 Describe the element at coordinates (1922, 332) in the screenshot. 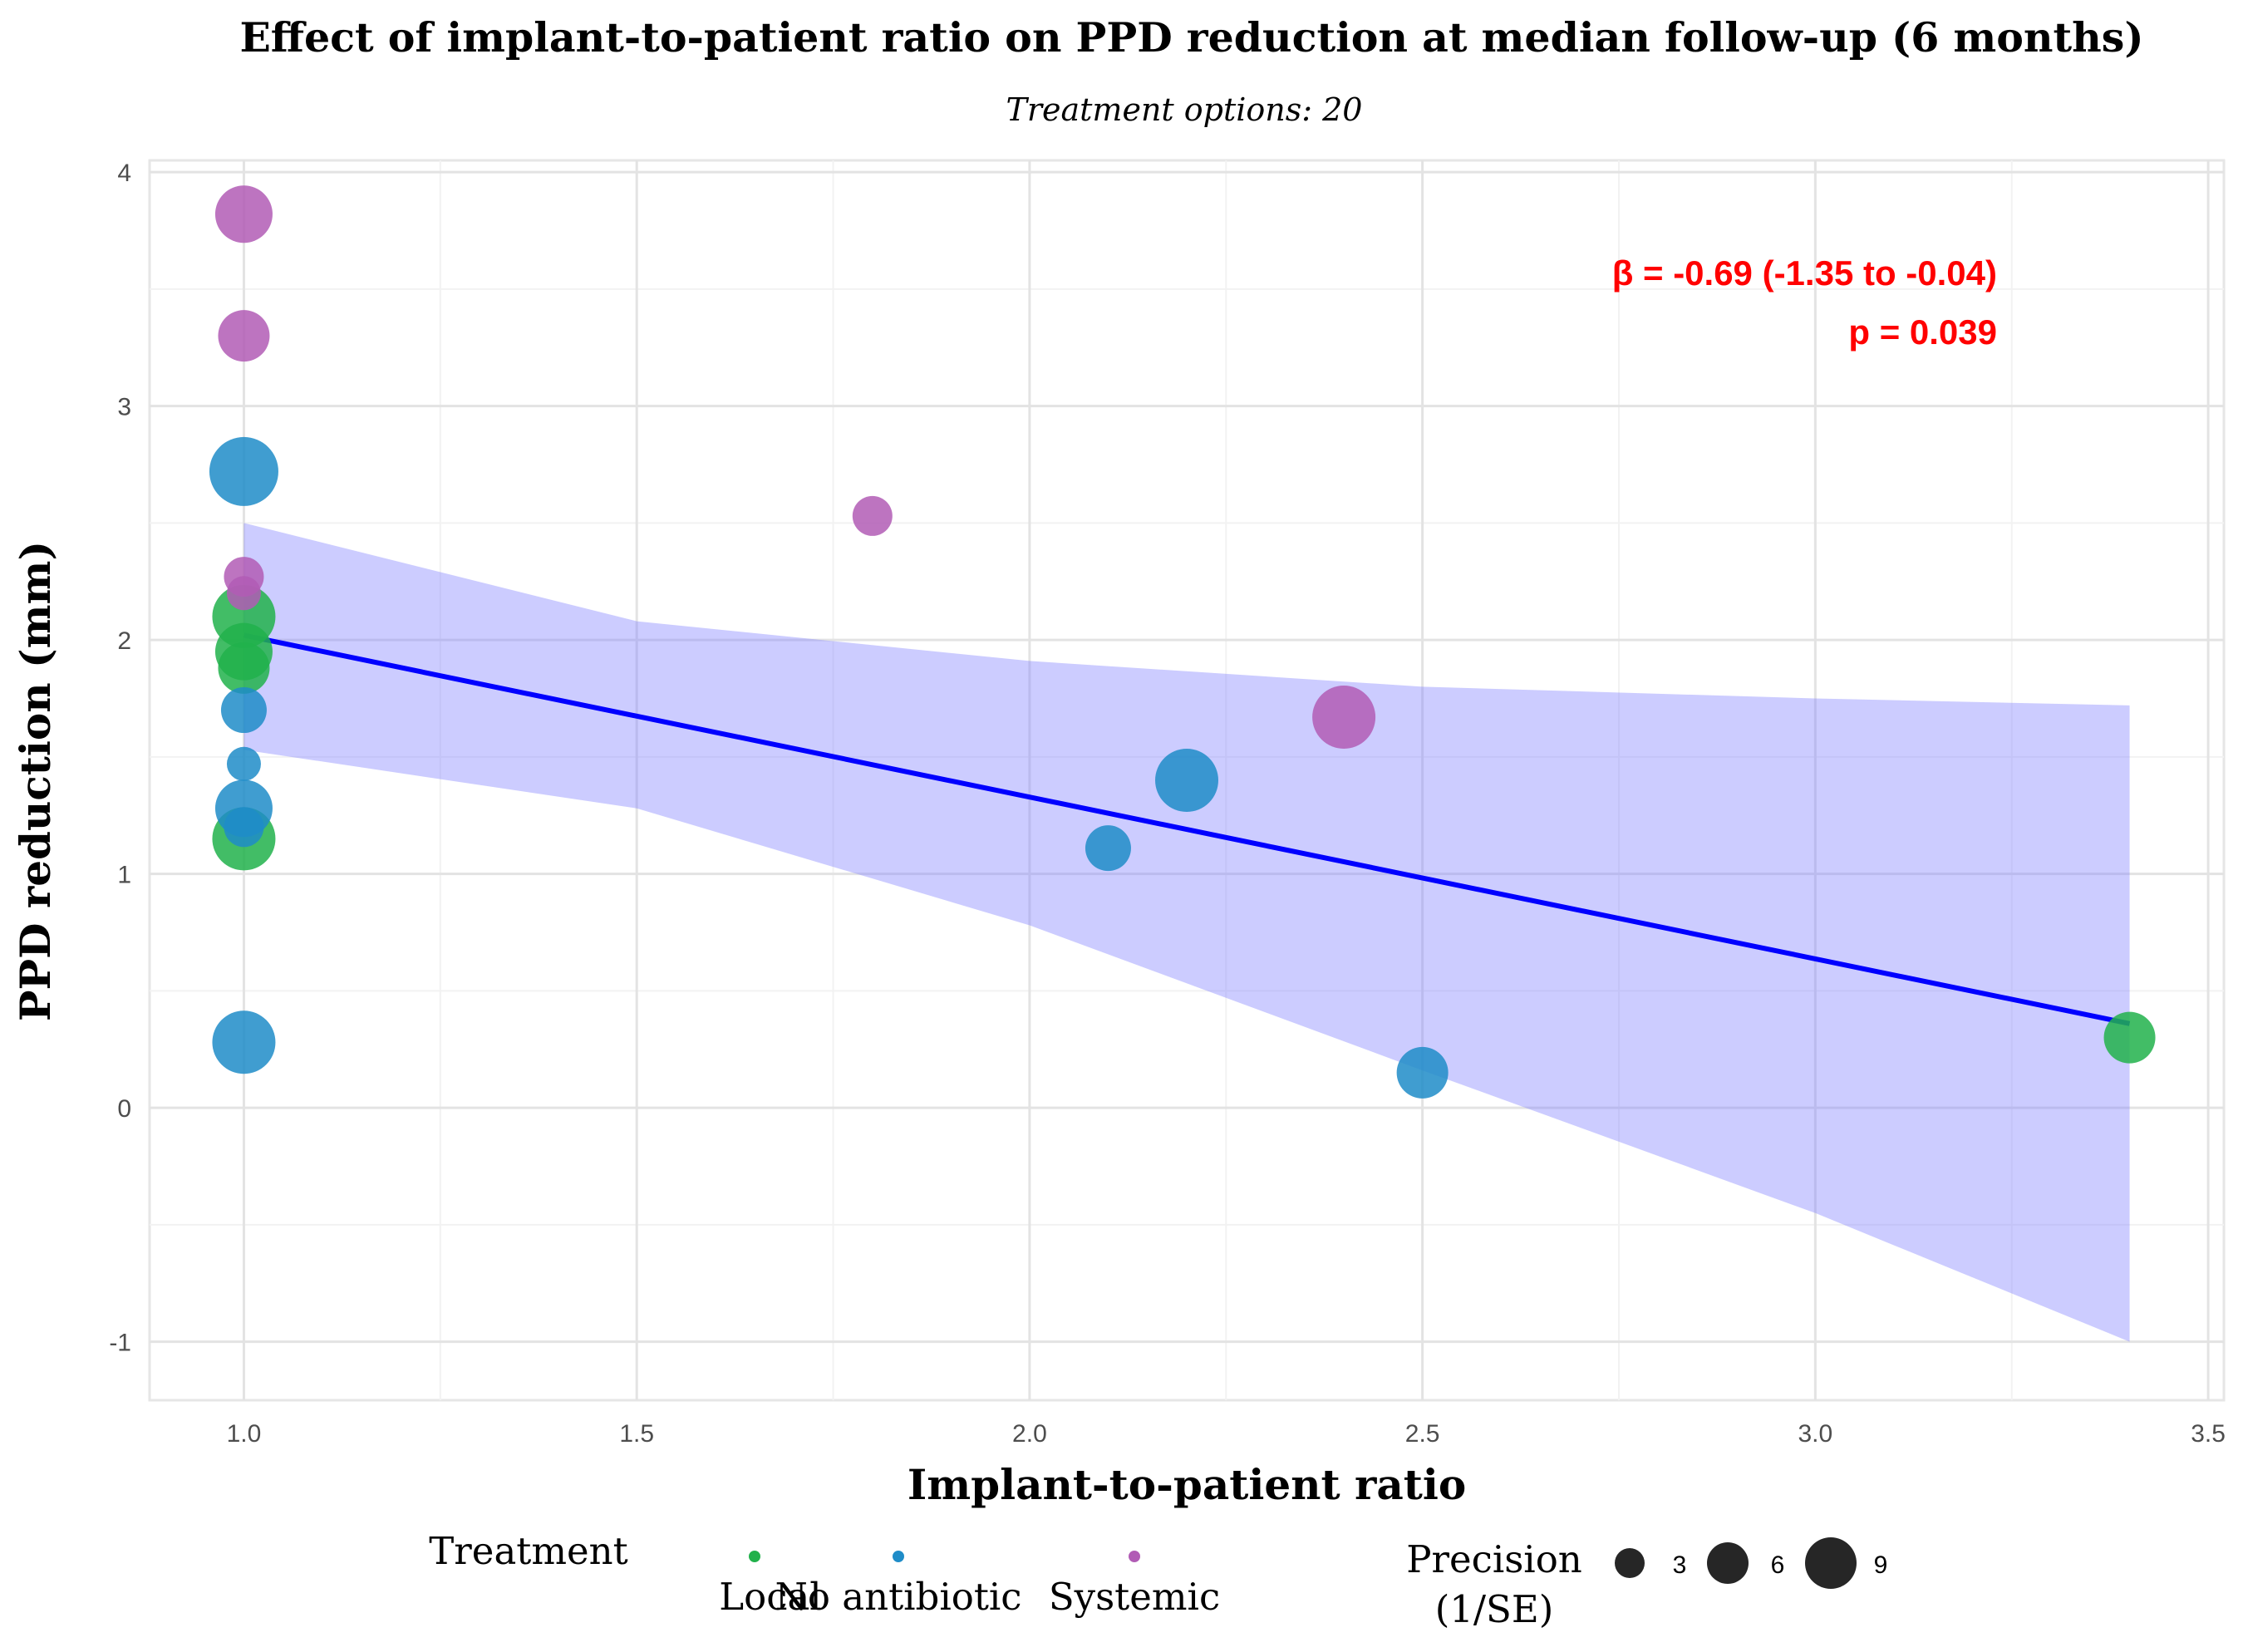

I see `p-value-annotation: p = 0.039` at that location.